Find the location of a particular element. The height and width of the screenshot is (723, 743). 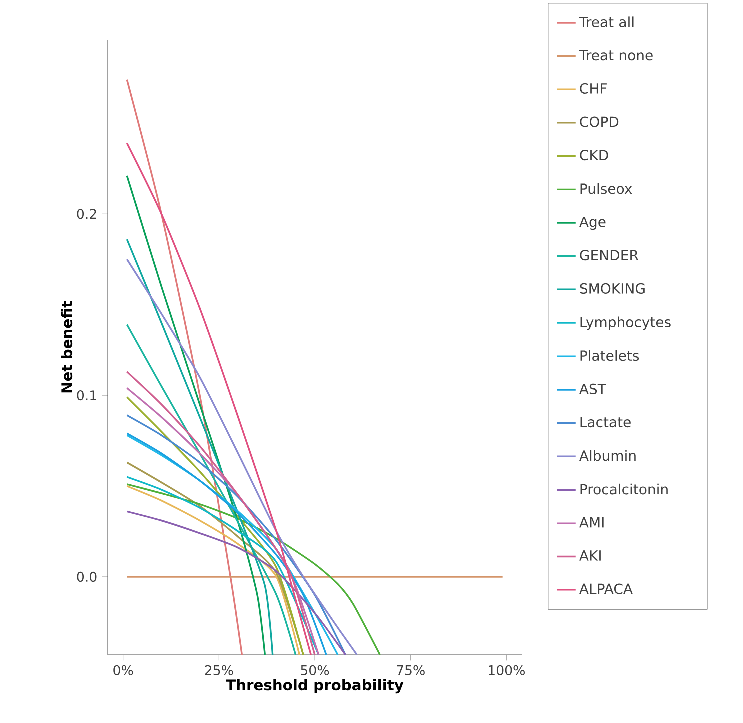

legend-label: CKD is located at coordinates (594, 155).